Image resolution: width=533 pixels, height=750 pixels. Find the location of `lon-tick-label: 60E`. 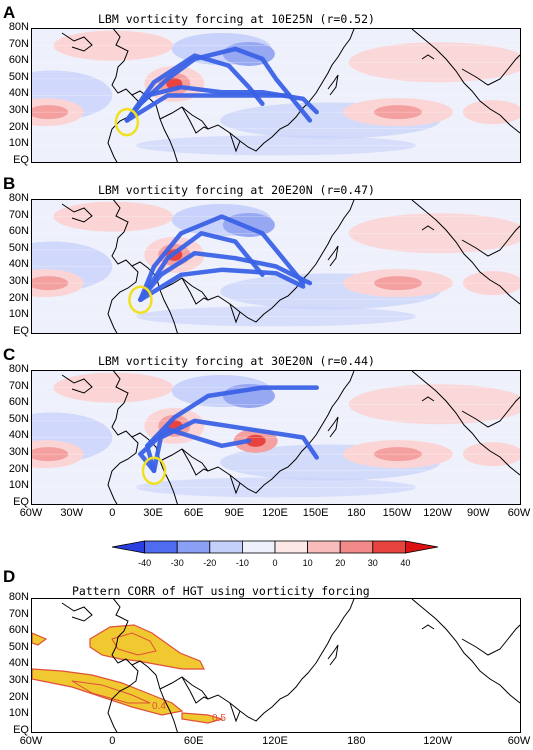

lon-tick-label: 60E is located at coordinates (193, 741).